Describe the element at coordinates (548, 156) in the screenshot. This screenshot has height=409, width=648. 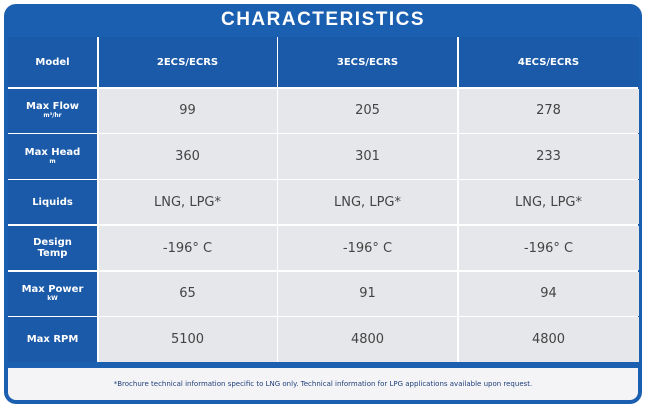
I see `value-cell: 233` at that location.